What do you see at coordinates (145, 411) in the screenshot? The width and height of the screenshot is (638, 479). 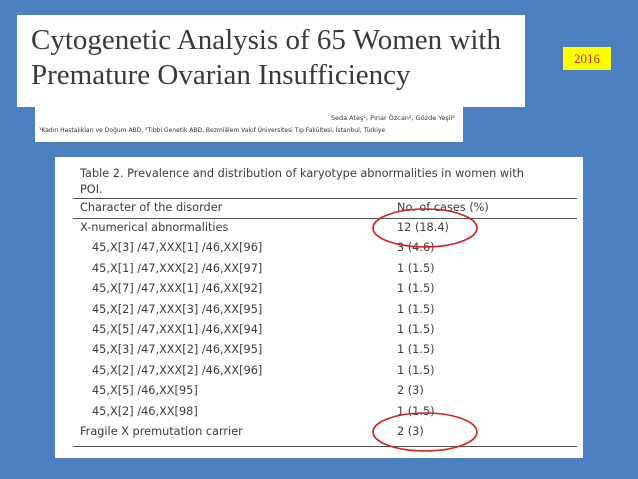 I see `row-label: 45,X[2] /46,XX[98]` at bounding box center [145, 411].